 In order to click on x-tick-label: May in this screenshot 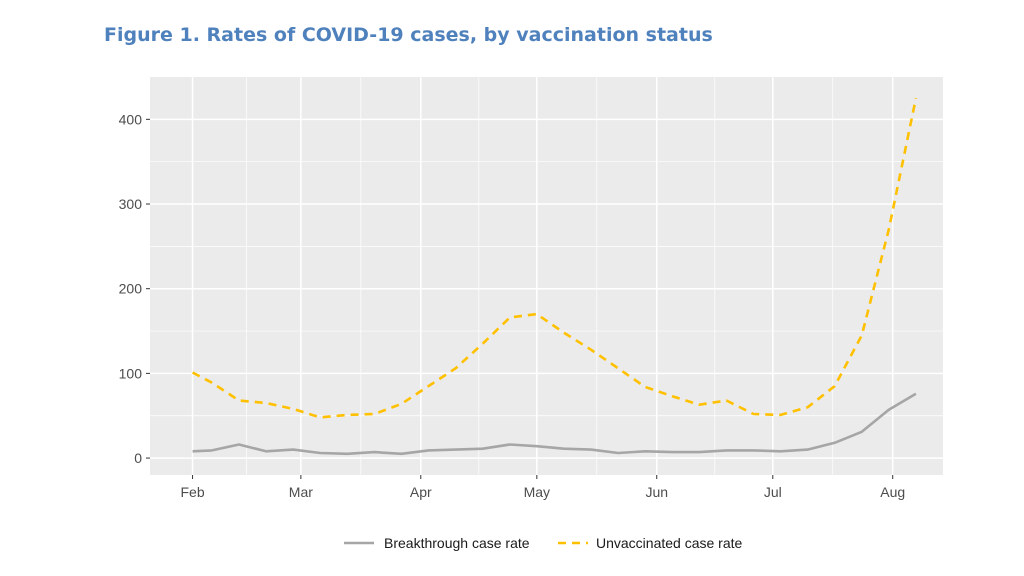, I will do `click(537, 492)`.